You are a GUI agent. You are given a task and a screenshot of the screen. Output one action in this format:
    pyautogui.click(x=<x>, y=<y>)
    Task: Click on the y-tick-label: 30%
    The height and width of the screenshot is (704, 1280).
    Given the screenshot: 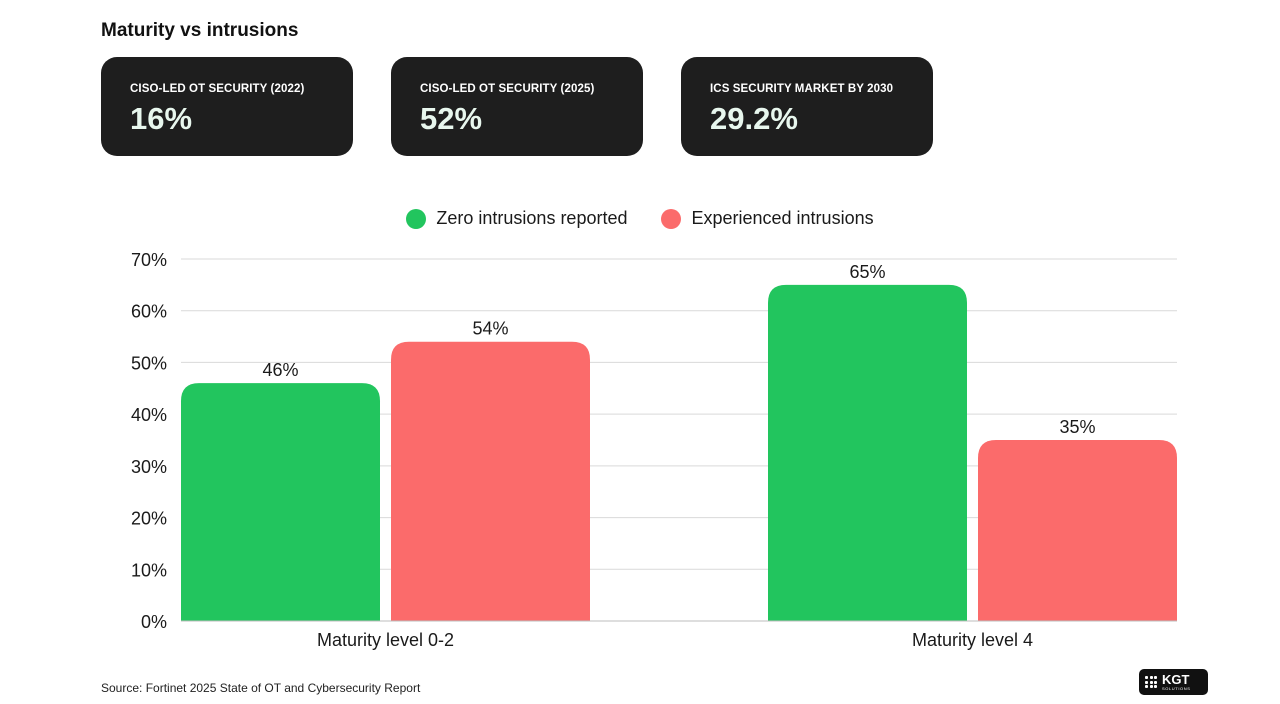 What is the action you would take?
    pyautogui.click(x=149, y=467)
    